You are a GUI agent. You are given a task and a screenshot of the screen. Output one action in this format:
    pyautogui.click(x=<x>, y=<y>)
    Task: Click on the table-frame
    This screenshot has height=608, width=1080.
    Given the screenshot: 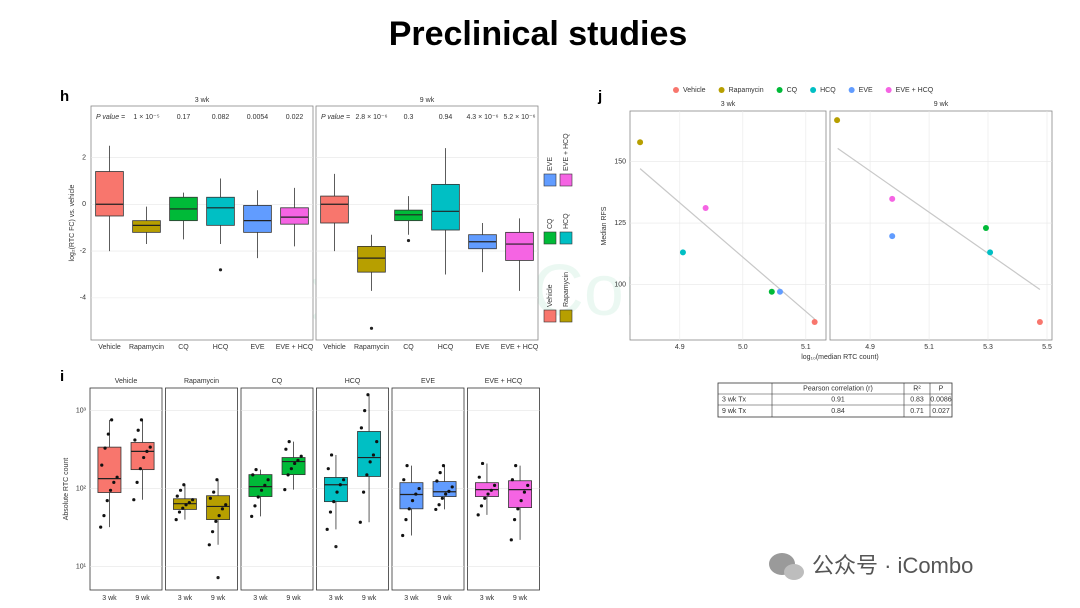 What is the action you would take?
    pyautogui.click(x=835, y=400)
    